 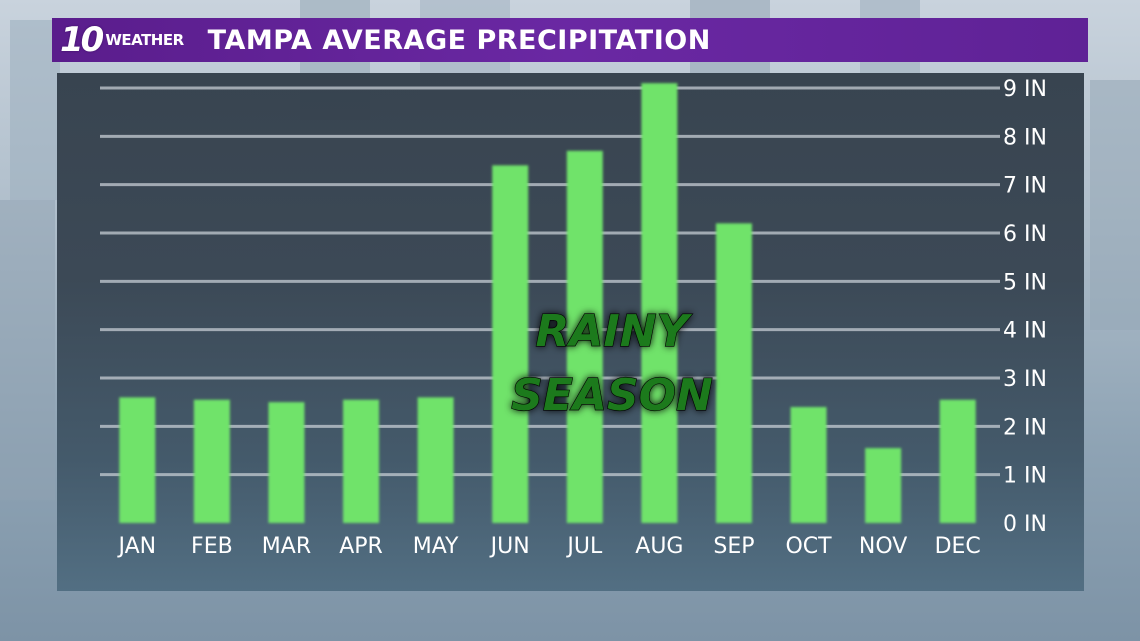 What do you see at coordinates (459, 40) in the screenshot?
I see `chart-title: TAMPA AVERAGE PRECIPITATION` at bounding box center [459, 40].